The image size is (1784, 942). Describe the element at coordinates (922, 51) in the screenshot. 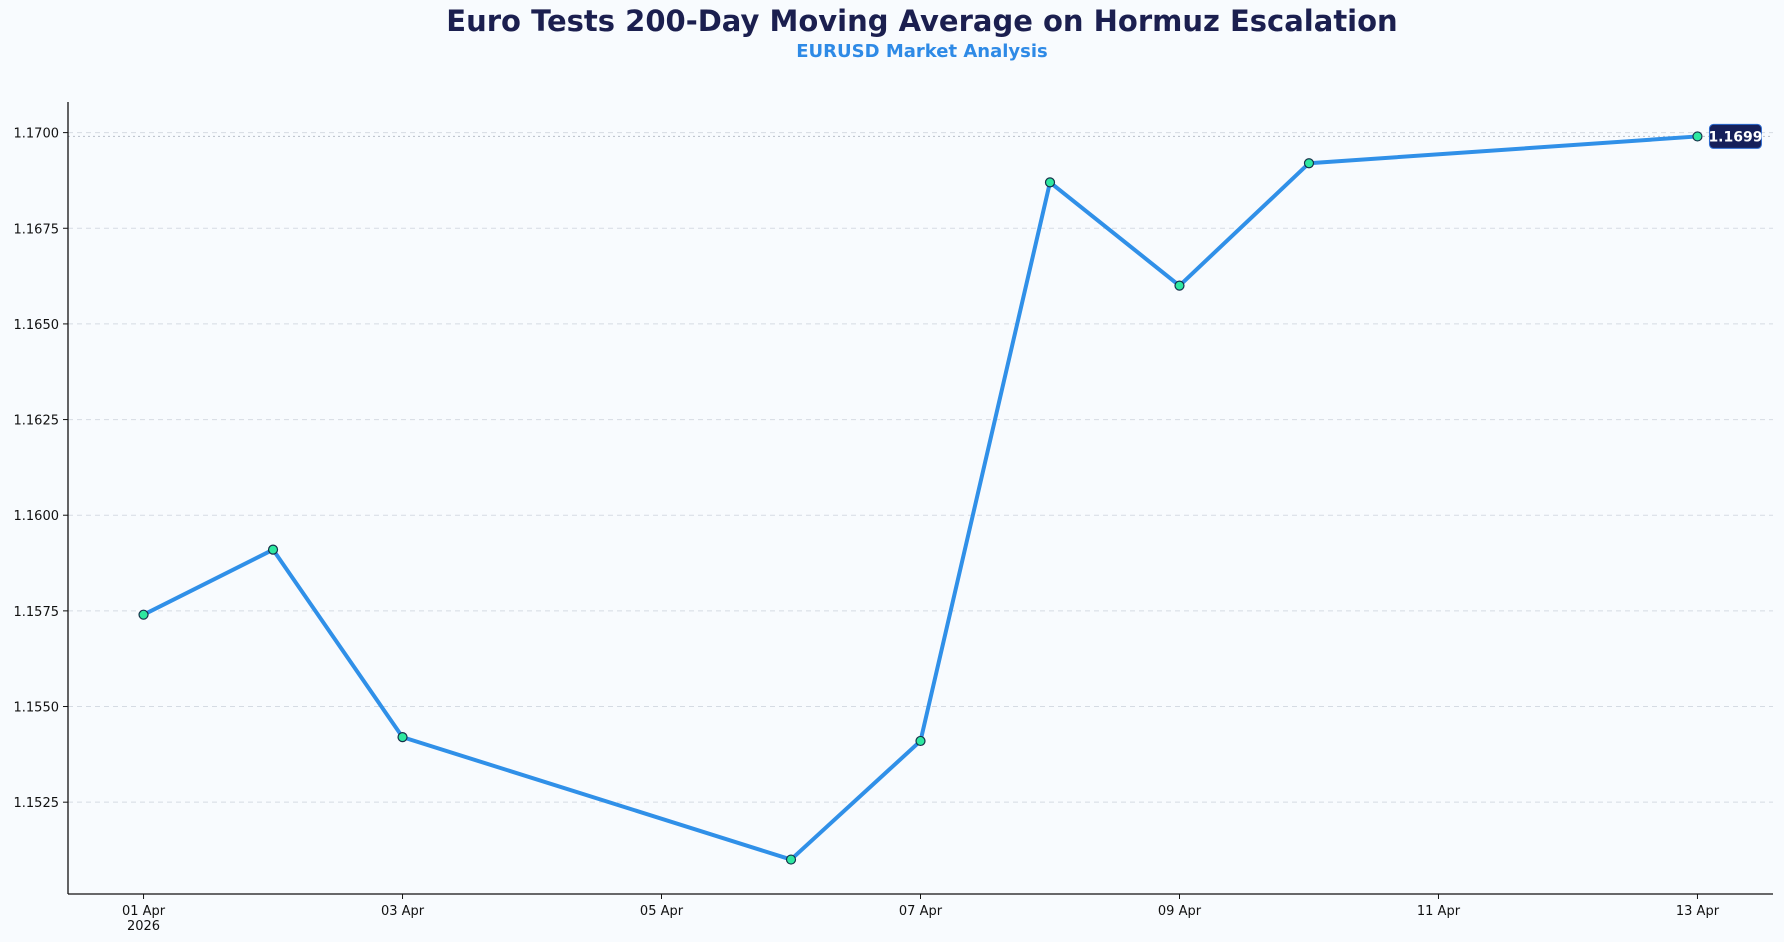

I see `chart-subtitle: EURUSD Market Analysis` at that location.